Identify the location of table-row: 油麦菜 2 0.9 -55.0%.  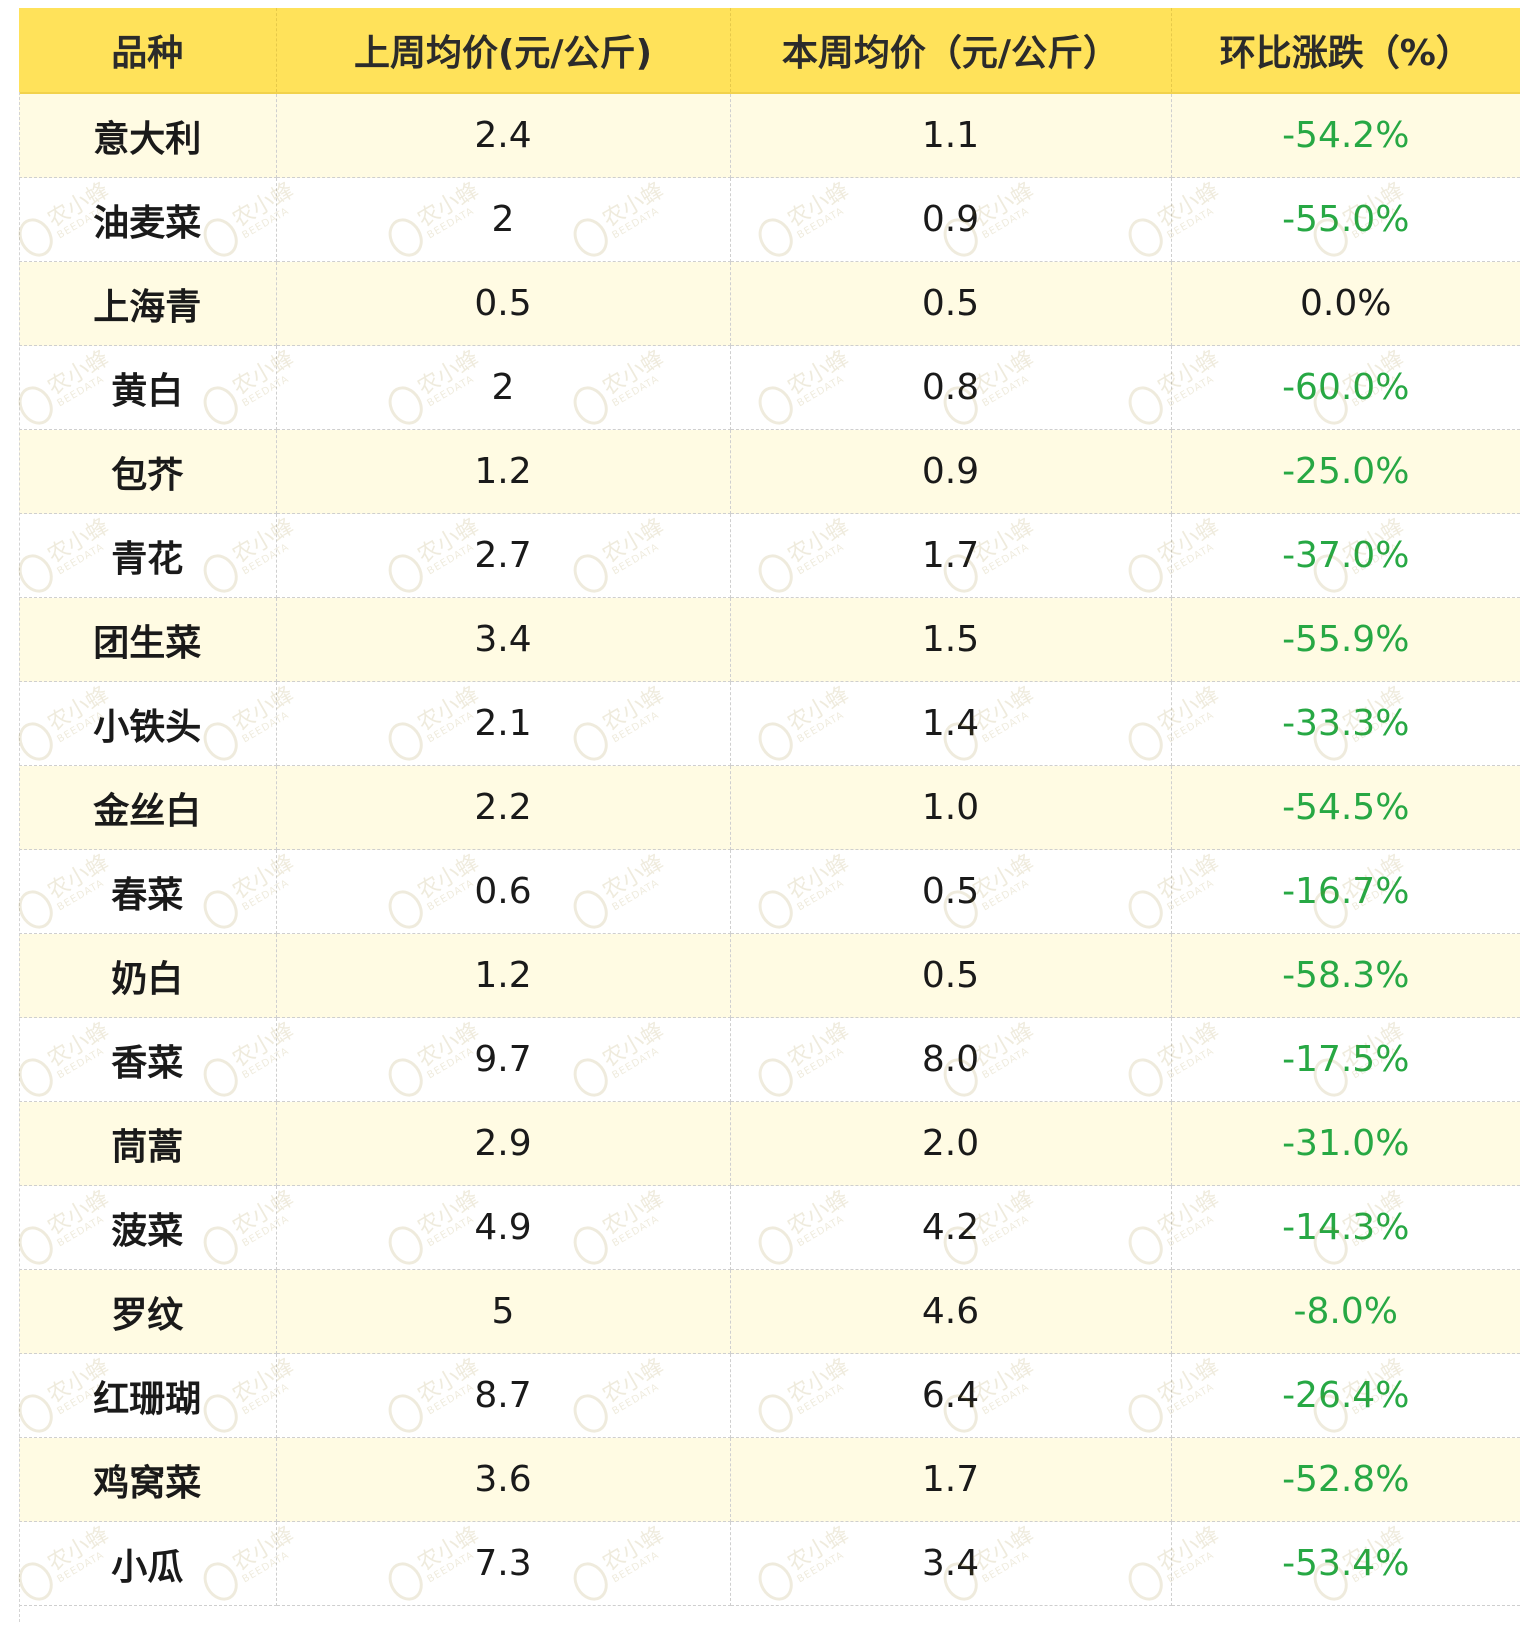
(769, 219).